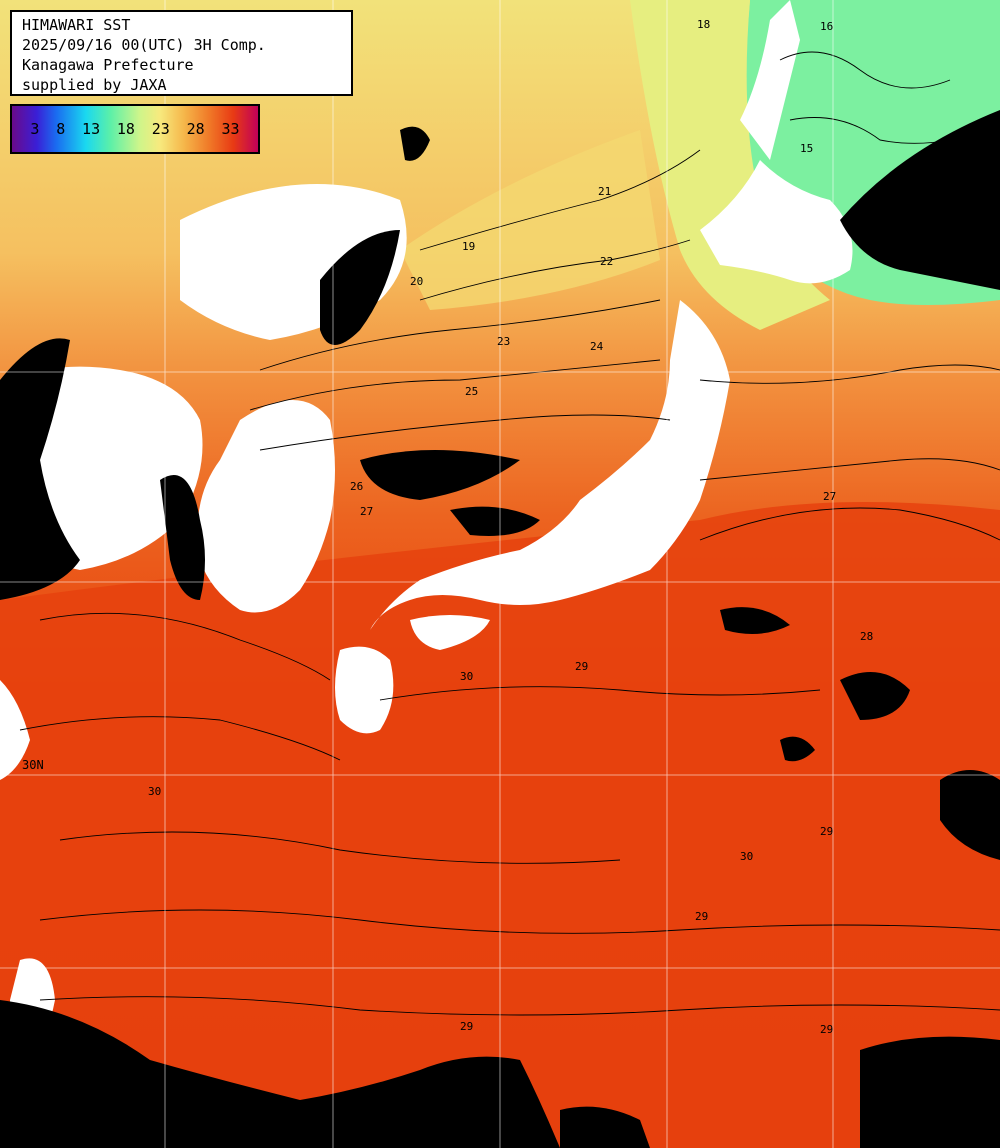  Describe the element at coordinates (440, 475) in the screenshot. I see `cloud-korea-east` at that location.